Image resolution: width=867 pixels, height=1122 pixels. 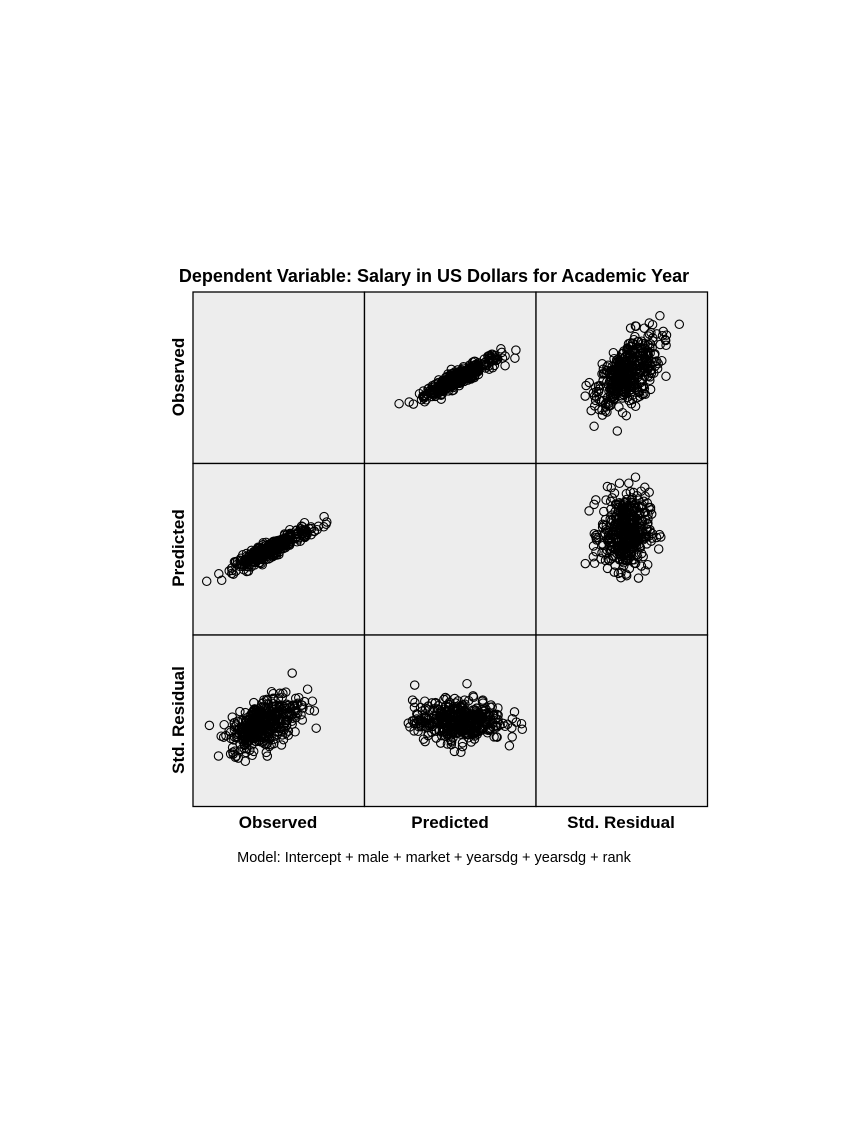 I want to click on panel-observed-vs-observed, so click(x=279, y=378).